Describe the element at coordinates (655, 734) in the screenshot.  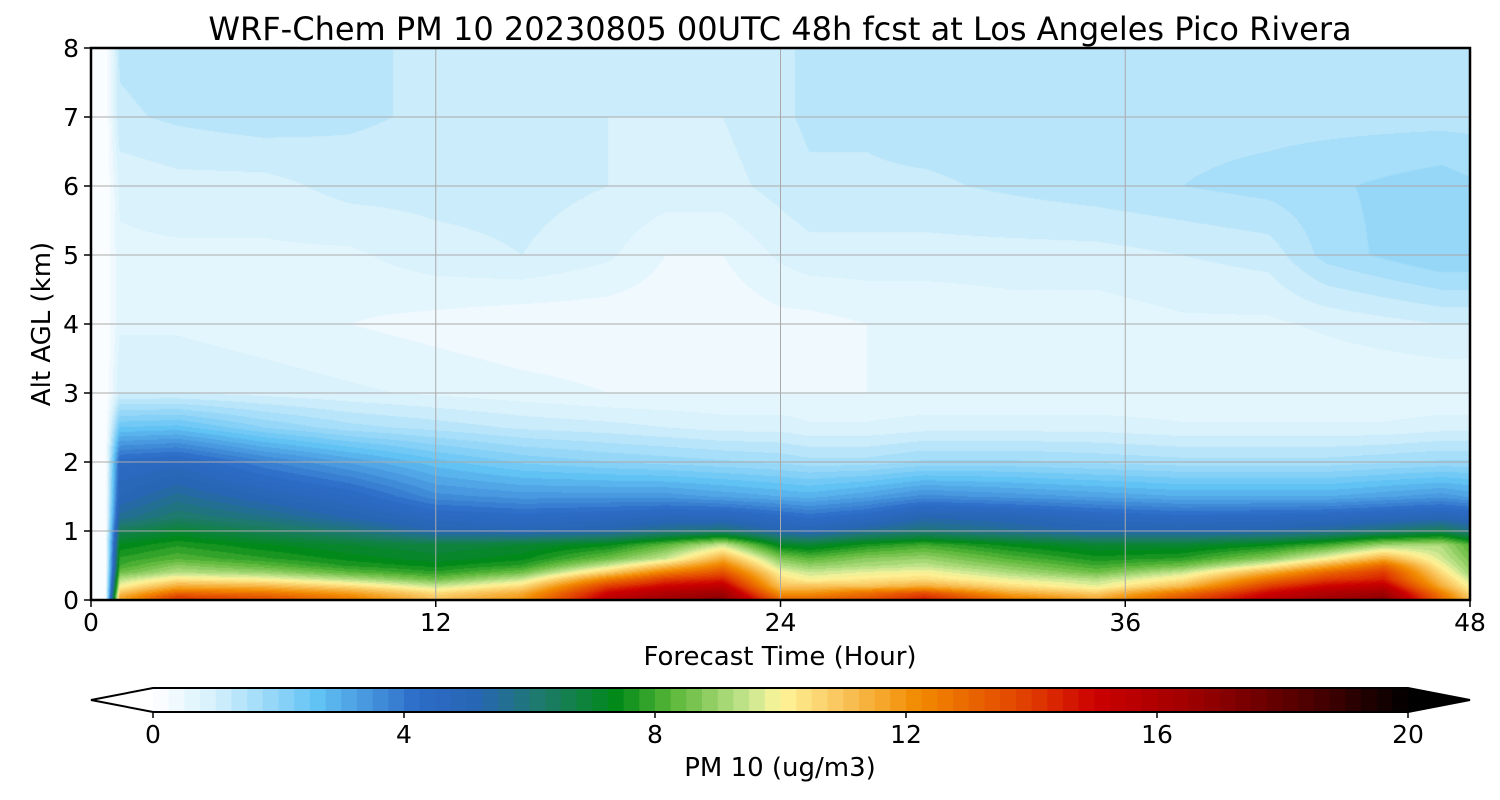
I see `colorbar-tick-label: 8` at that location.